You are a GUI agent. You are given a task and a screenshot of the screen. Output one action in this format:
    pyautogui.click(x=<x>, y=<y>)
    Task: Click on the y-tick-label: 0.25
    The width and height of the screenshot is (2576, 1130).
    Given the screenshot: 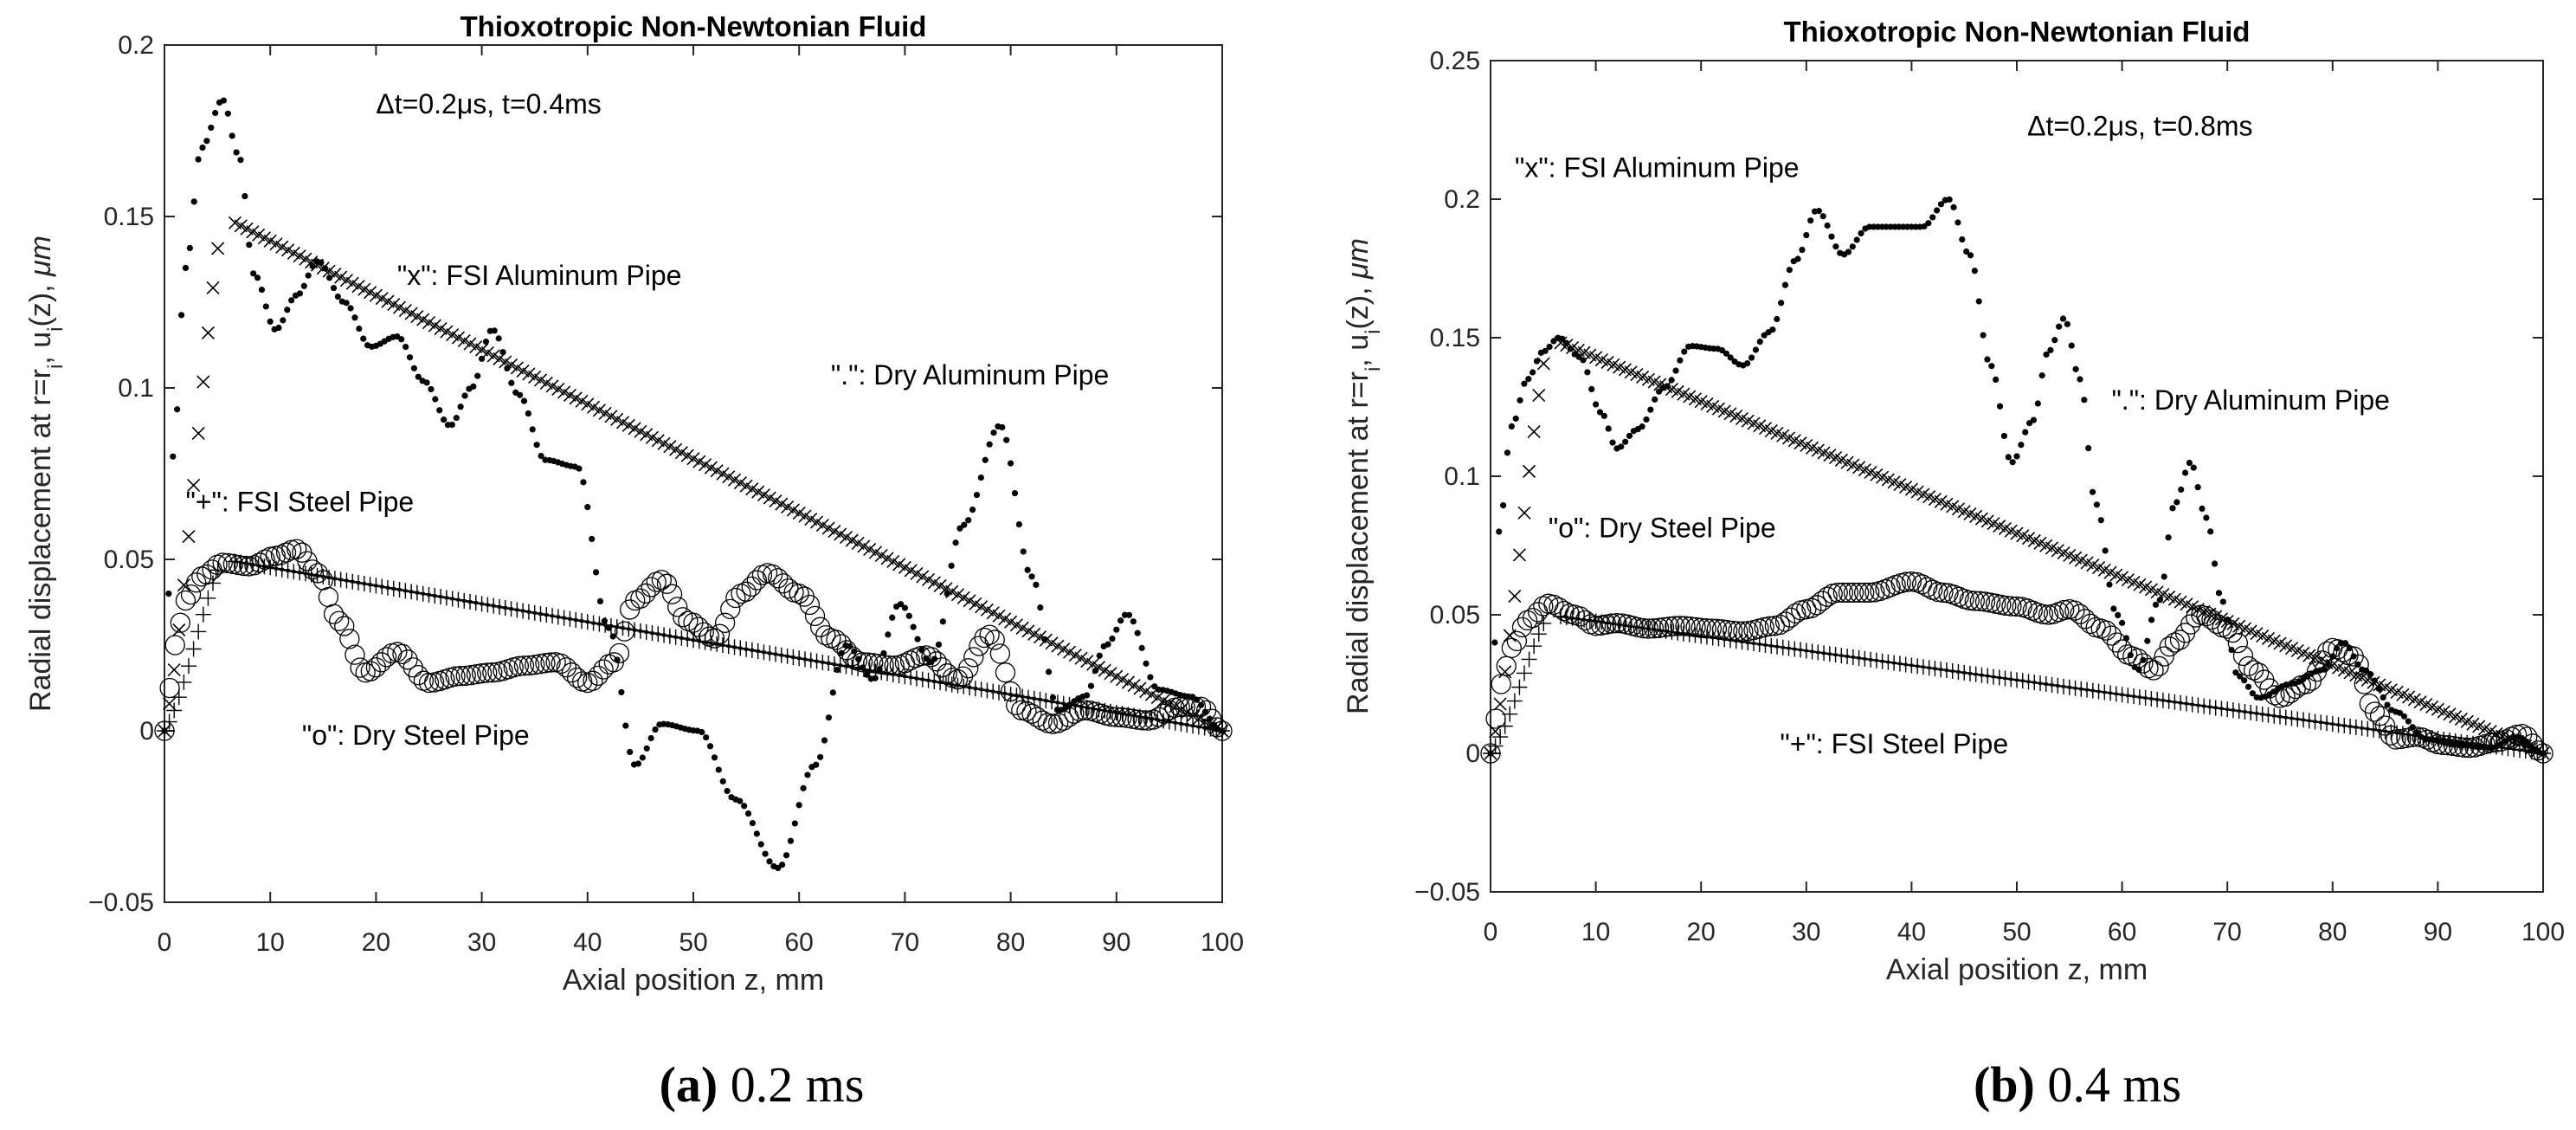 What is the action you would take?
    pyautogui.click(x=1455, y=61)
    